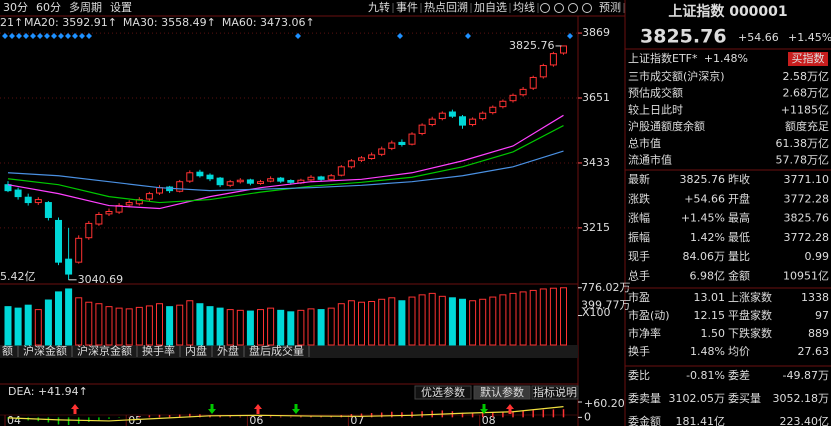 This screenshot has width=831, height=426. Describe the element at coordinates (809, 37) in the screenshot. I see `quote-change-pct: +1.45%` at that location.